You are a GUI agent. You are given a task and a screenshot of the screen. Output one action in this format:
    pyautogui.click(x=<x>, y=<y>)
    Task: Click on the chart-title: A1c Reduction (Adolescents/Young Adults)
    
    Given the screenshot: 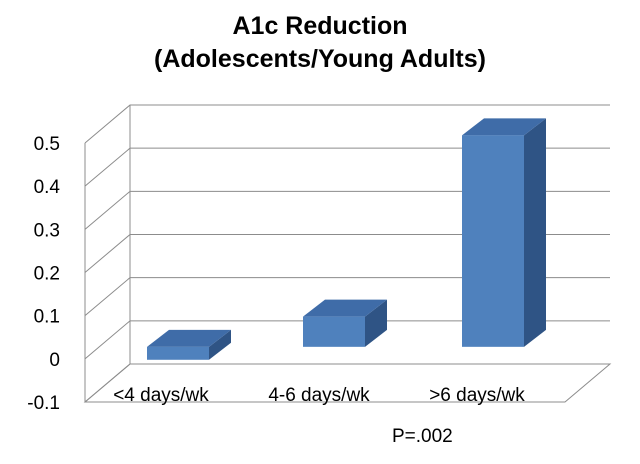 What is the action you would take?
    pyautogui.click(x=320, y=43)
    